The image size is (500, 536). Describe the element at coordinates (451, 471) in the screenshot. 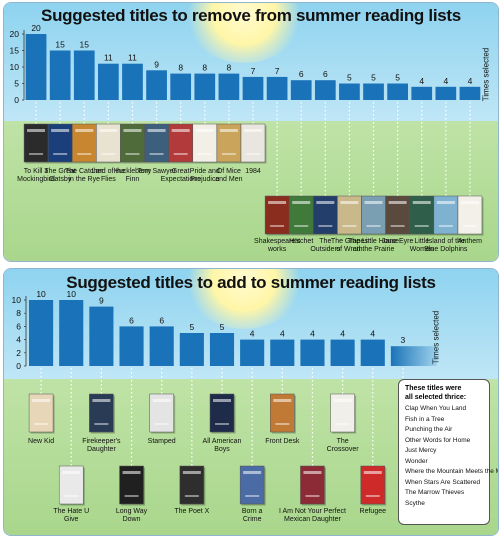

I see `thrice-title-item: Where the Mountain Meets the Moon` at that location.